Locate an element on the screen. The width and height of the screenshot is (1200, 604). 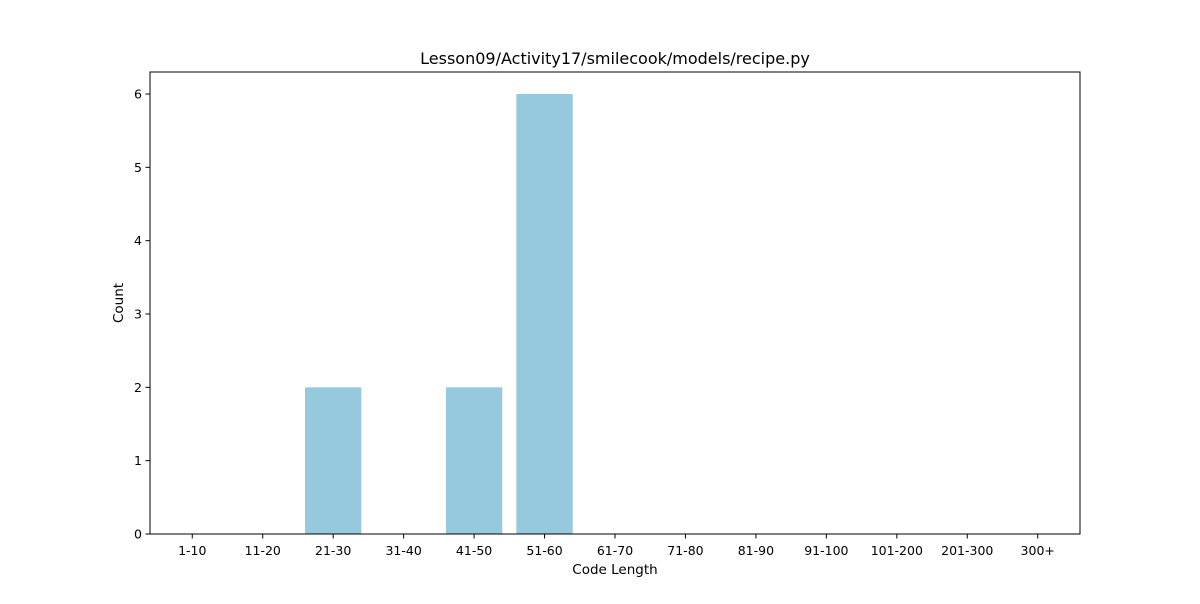
x-tick-label: 61-70 is located at coordinates (615, 550).